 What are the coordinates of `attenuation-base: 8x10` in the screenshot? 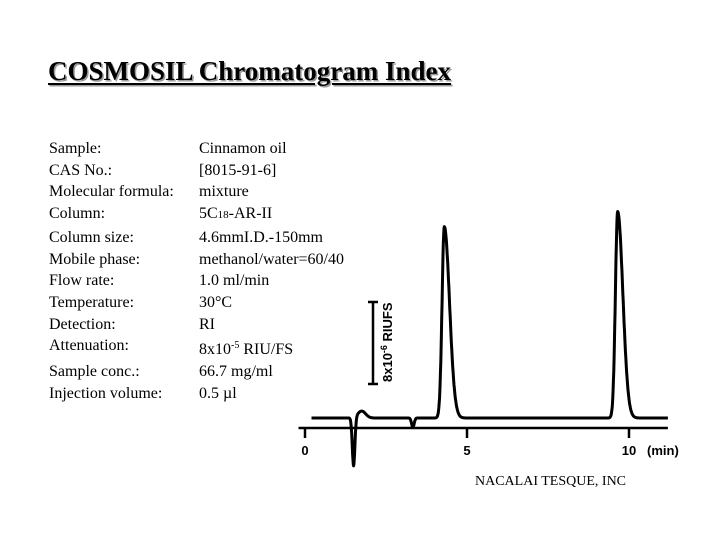 It's located at (215, 350).